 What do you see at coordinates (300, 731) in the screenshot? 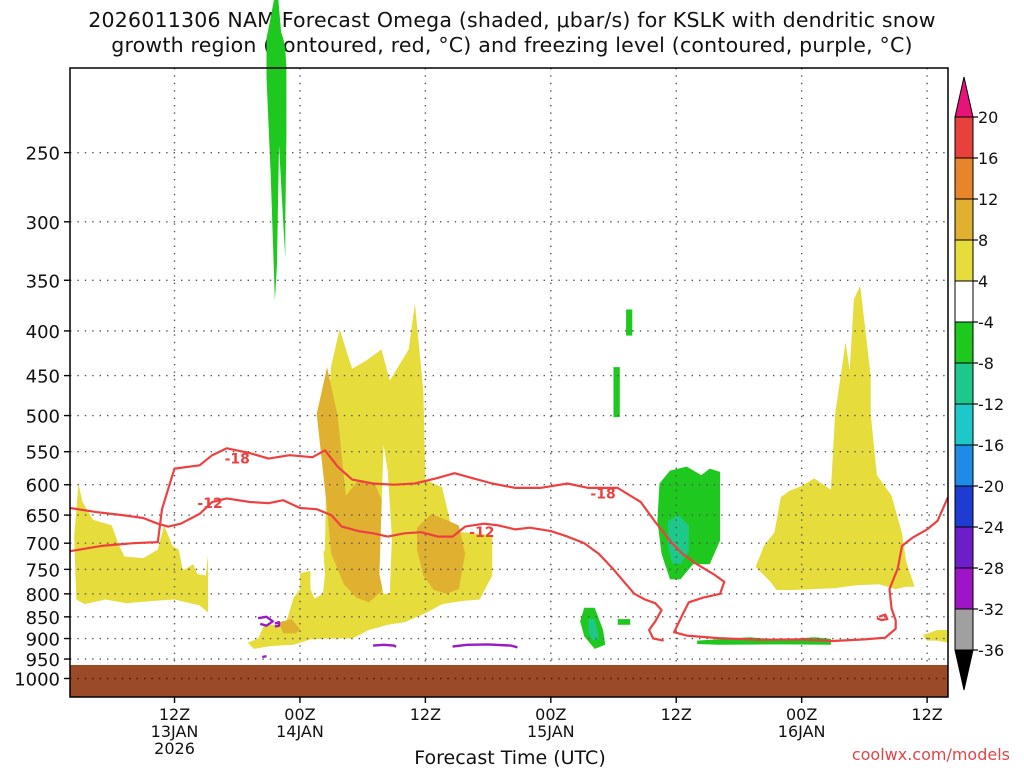
I see `x-tick-label: 14JAN` at bounding box center [300, 731].